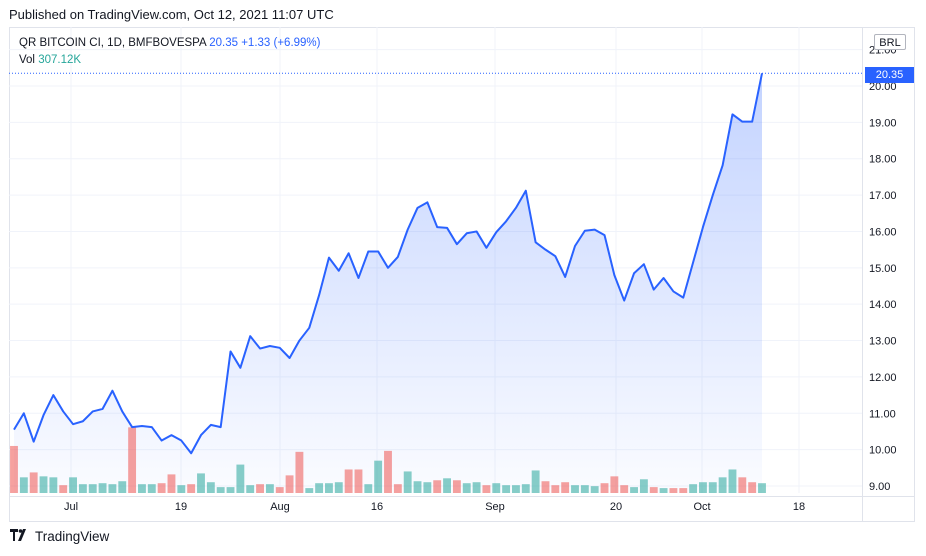 This screenshot has width=926, height=556. Describe the element at coordinates (388, 460) in the screenshot. I see `volume-bars` at that location.